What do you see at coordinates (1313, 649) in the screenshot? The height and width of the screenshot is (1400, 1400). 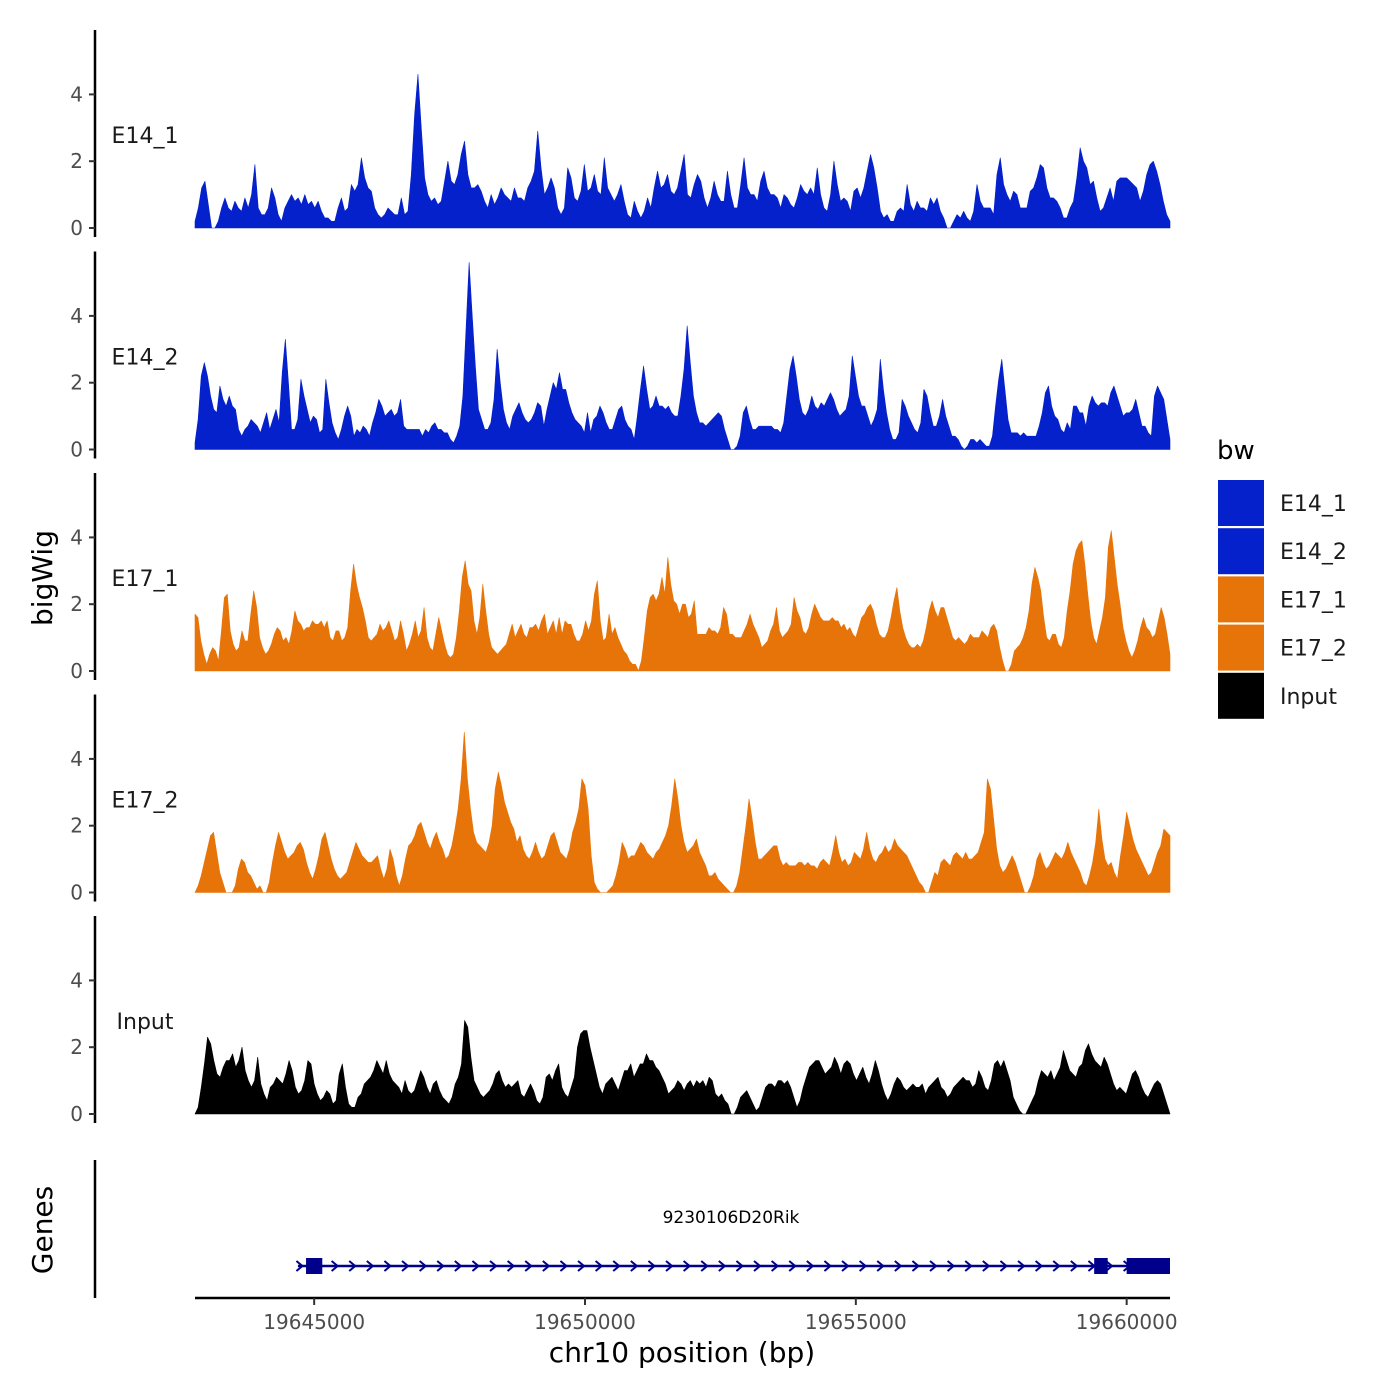 I see `legend-label: E17_2` at bounding box center [1313, 649].